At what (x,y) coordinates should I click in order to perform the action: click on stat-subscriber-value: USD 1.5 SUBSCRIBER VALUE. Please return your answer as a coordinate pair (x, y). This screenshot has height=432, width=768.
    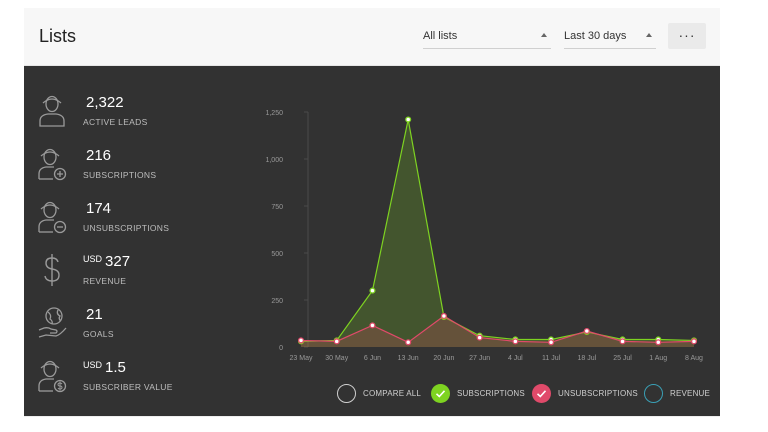
    Looking at the image, I should click on (124, 383).